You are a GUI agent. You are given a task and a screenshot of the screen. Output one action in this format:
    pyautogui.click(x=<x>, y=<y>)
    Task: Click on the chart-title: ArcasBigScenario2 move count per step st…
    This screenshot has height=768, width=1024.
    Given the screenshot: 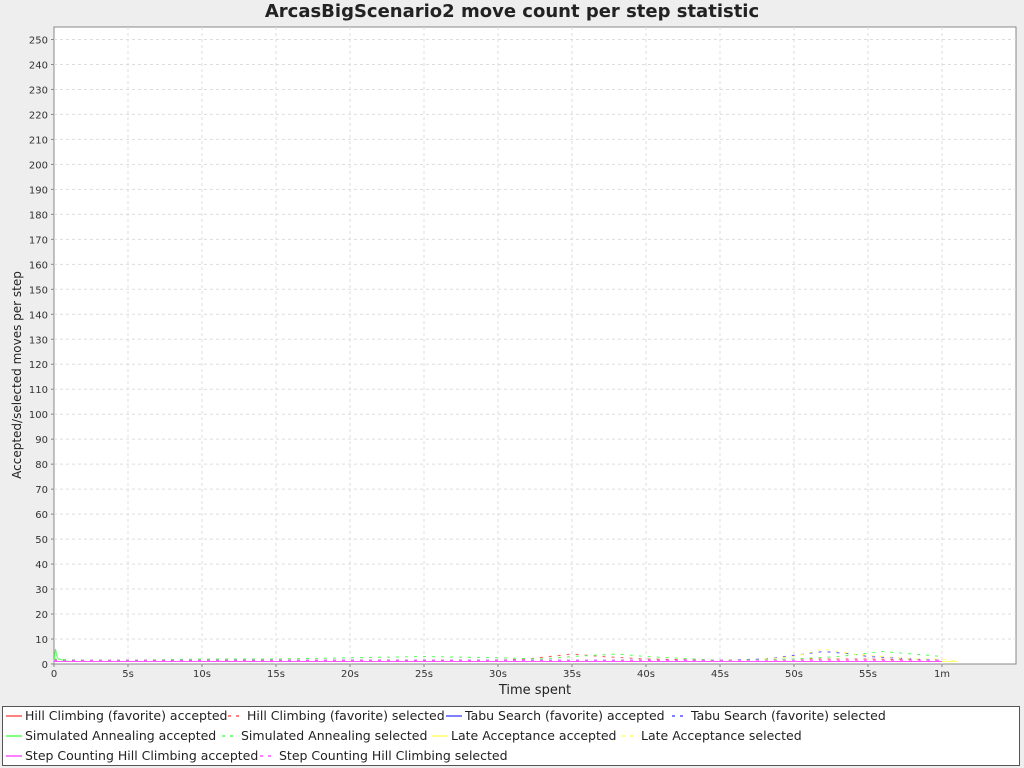 What is the action you would take?
    pyautogui.click(x=512, y=11)
    